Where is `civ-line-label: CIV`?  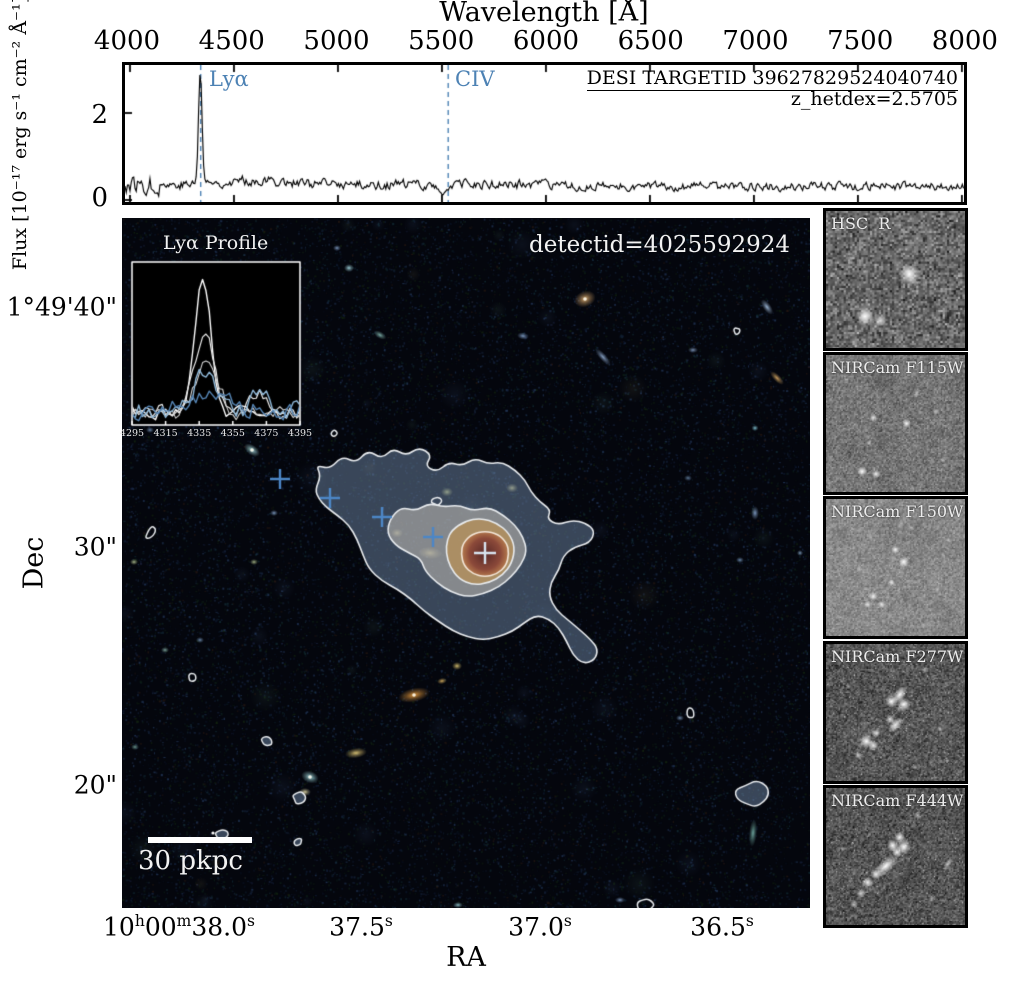 civ-line-label: CIV is located at coordinates (475, 79).